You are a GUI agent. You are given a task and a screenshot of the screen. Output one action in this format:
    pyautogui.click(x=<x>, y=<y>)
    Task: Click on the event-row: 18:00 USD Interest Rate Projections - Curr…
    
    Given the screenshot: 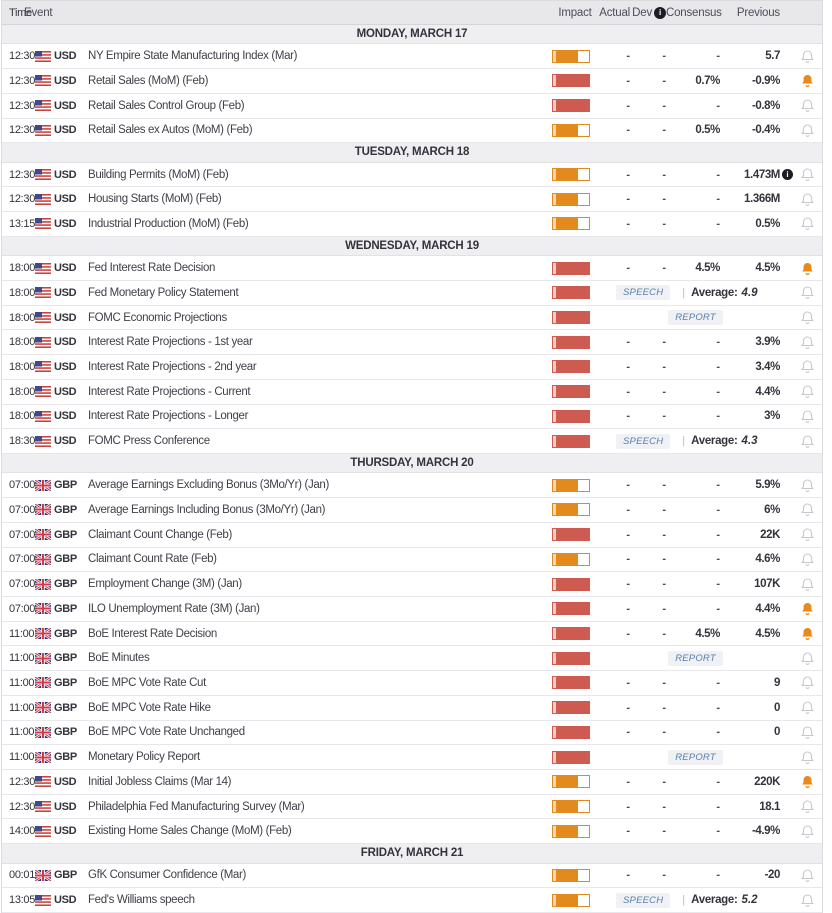 What is the action you would take?
    pyautogui.click(x=412, y=392)
    